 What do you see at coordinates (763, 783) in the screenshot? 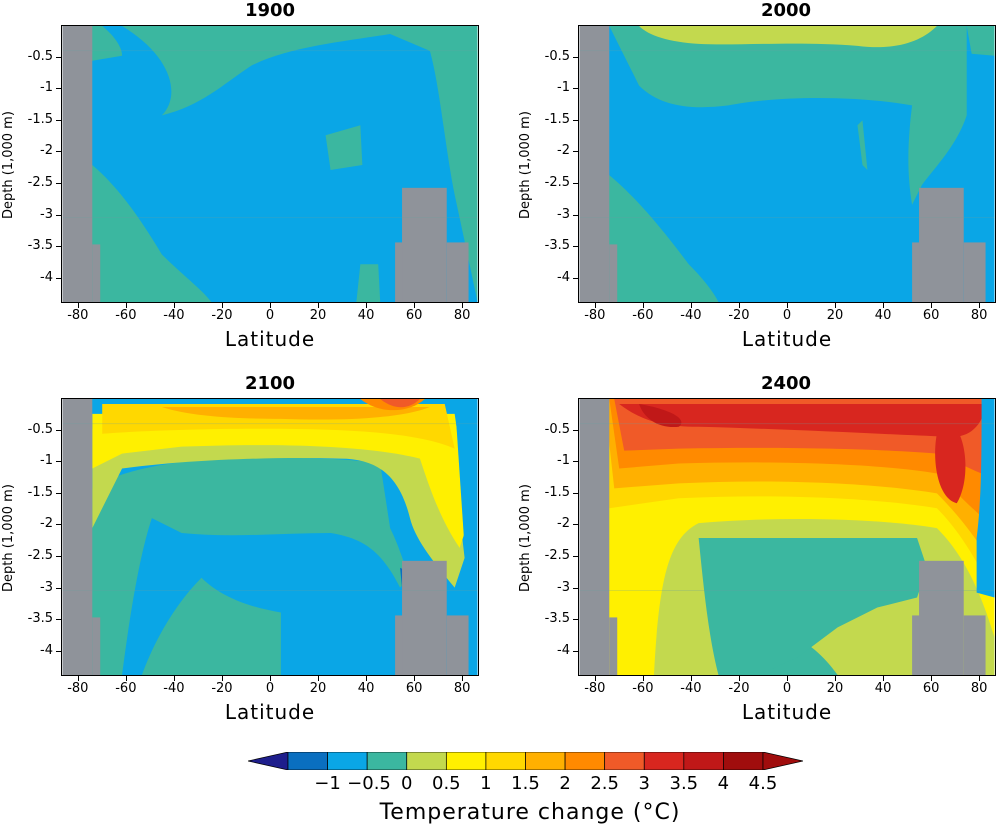
I see `colorbar-tick-label: 4.5` at bounding box center [763, 783].